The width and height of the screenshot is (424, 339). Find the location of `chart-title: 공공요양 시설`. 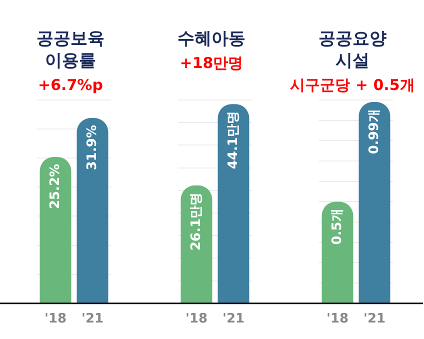

chart-title: 공공요양 시설 is located at coordinates (353, 50).